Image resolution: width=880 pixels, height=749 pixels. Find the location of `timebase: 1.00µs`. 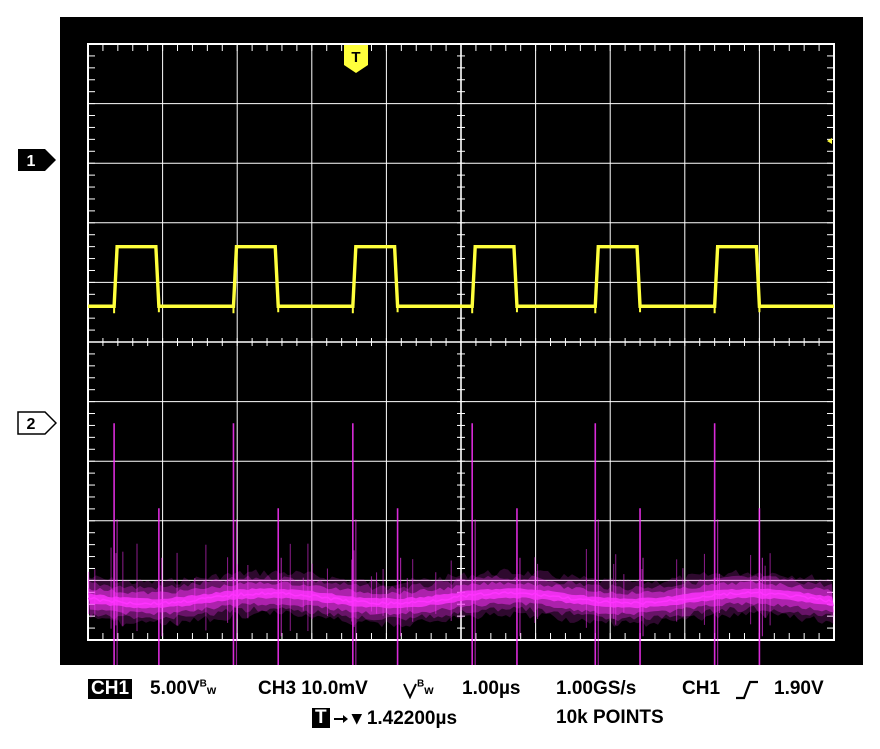

timebase: 1.00µs is located at coordinates (491, 688).